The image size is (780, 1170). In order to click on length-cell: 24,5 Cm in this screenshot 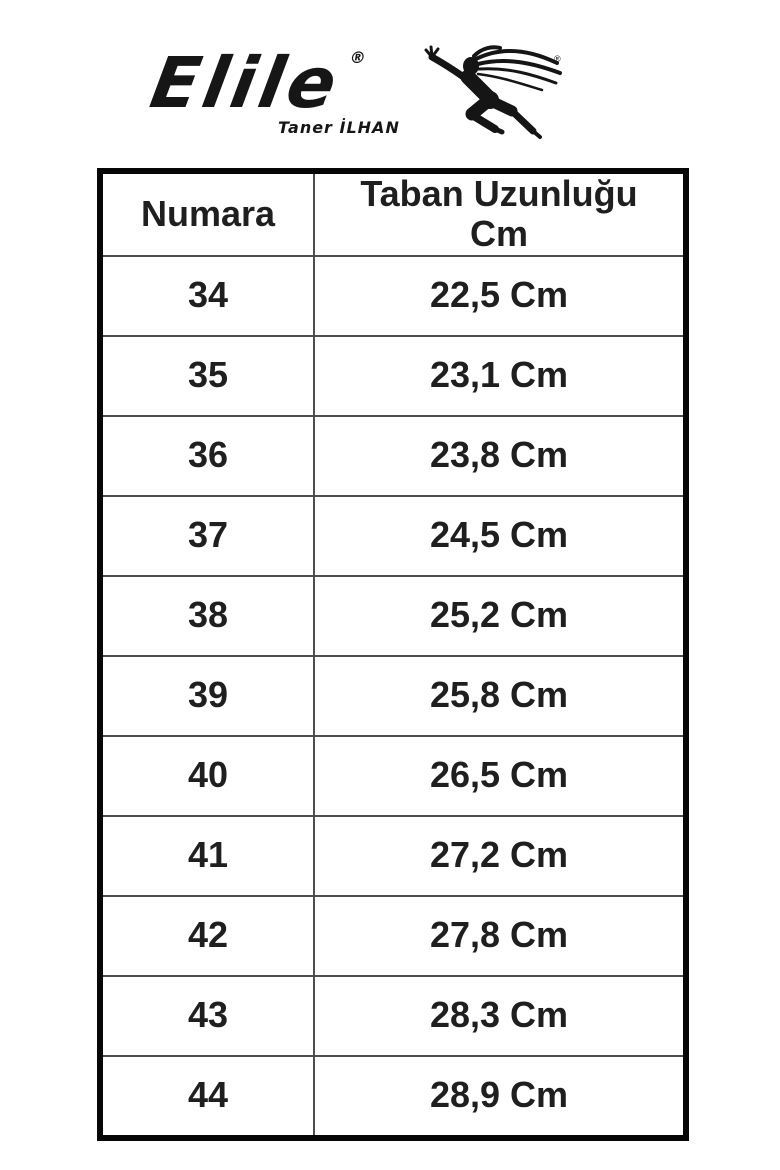, I will do `click(500, 535)`.